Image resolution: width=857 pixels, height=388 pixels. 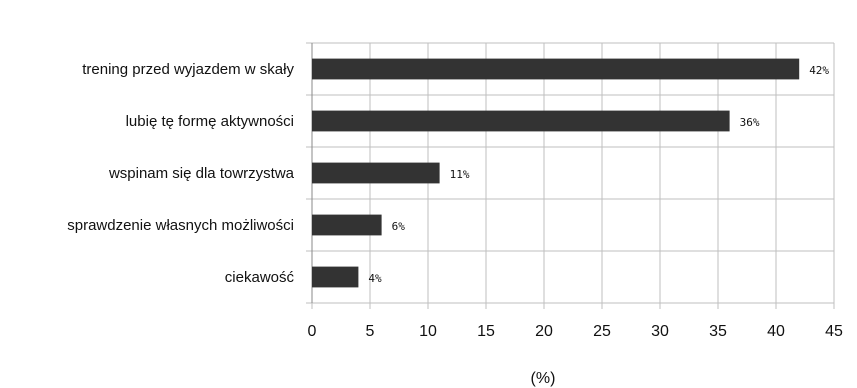 I want to click on x-tick-label-40: 40, so click(x=776, y=331).